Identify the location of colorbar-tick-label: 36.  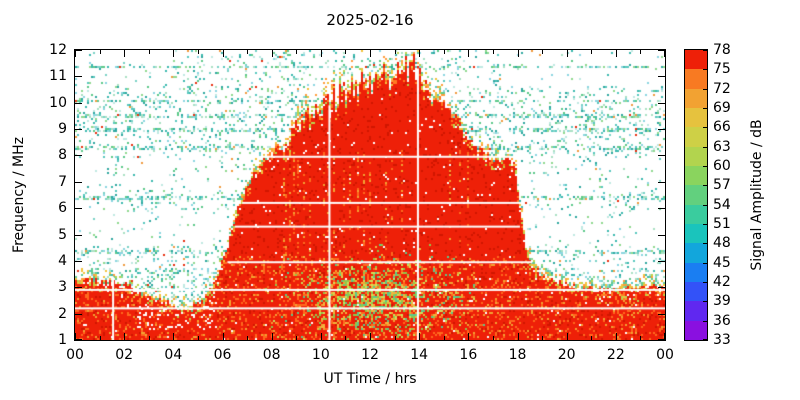
(722, 320).